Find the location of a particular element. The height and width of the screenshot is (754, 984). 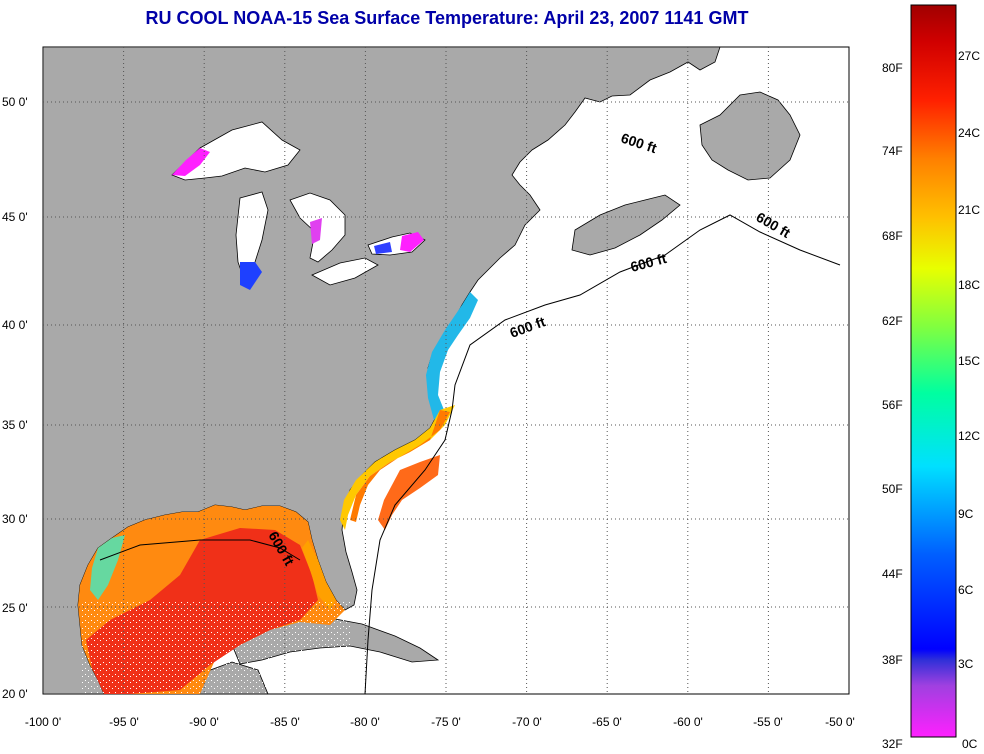

colorbar-label-c: 18C is located at coordinates (969, 285).